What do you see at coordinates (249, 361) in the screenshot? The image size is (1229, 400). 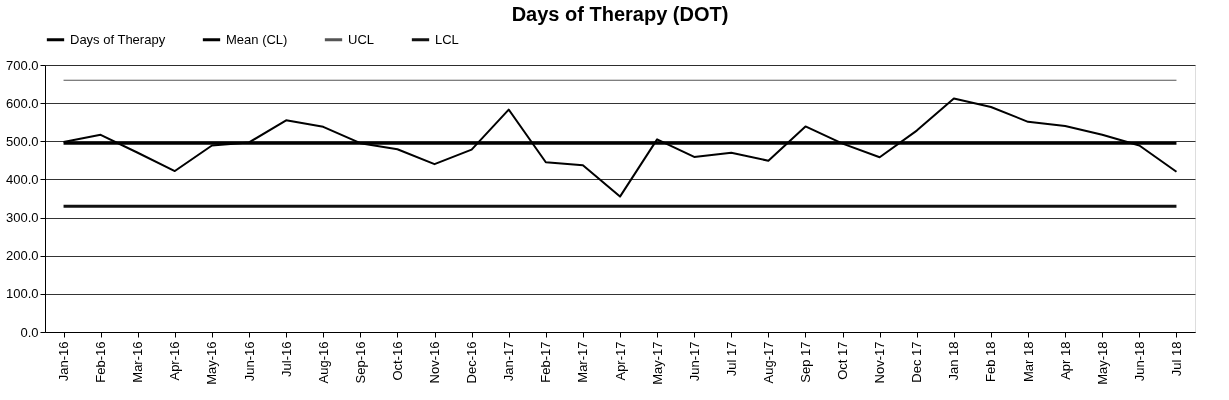 I see `x-tick-label: Jun-16` at bounding box center [249, 361].